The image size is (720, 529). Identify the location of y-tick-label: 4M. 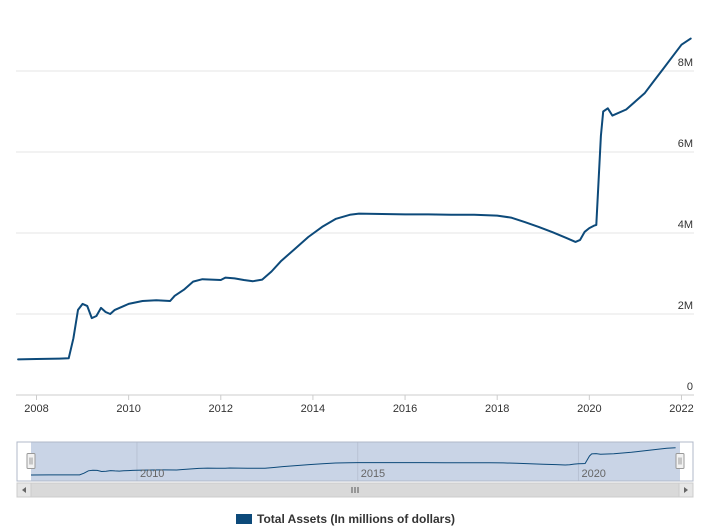
(685, 225).